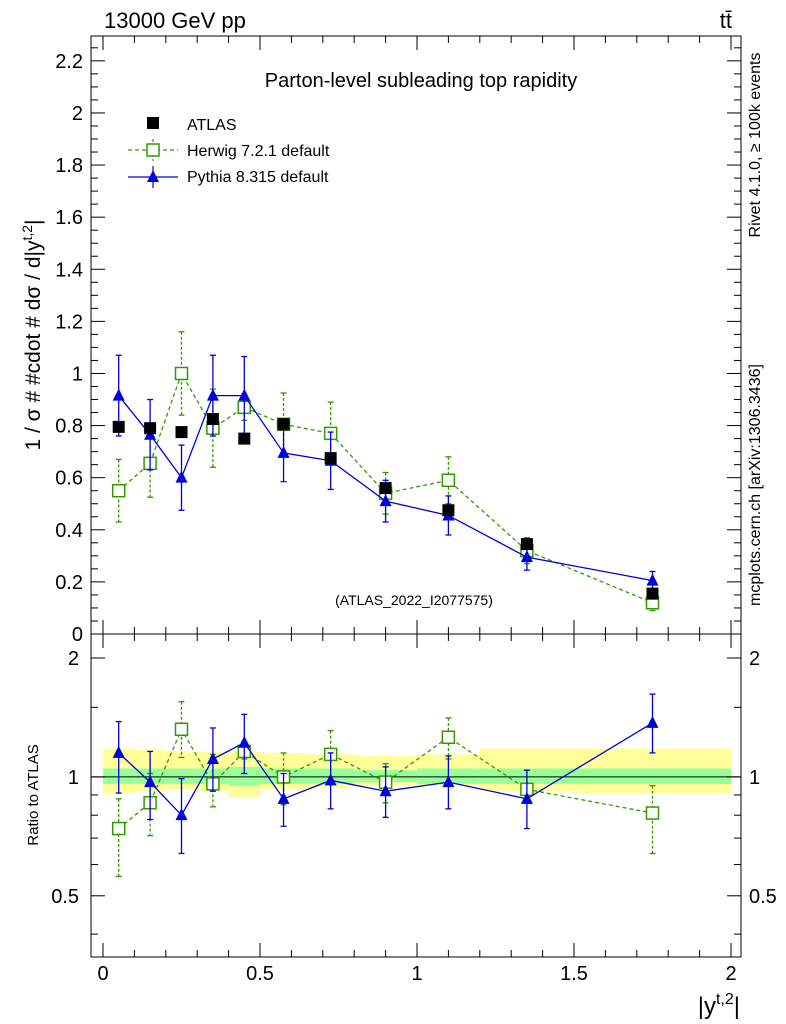 This screenshot has height=1024, width=786. Describe the element at coordinates (65, 897) in the screenshot. I see `ratio-y-tick-label: 0.5` at that location.